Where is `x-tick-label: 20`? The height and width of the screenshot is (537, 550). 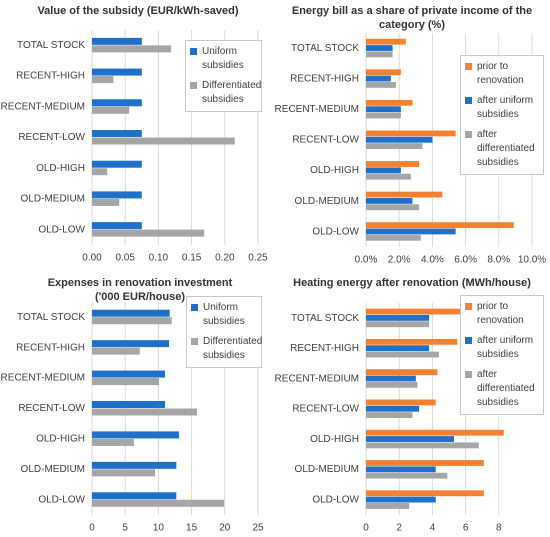 x-tick-label: 20 is located at coordinates (225, 528).